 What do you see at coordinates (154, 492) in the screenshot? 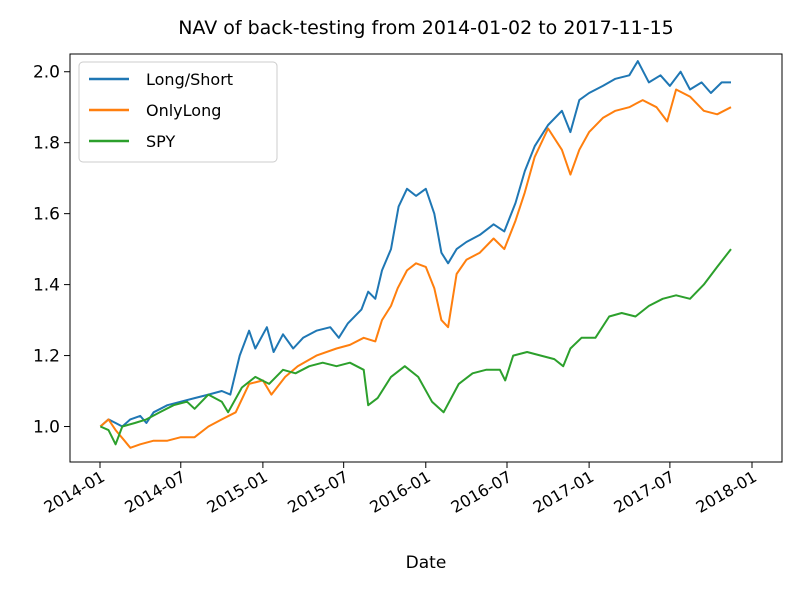
I see `x-tick-label: 2014-07` at bounding box center [154, 492].